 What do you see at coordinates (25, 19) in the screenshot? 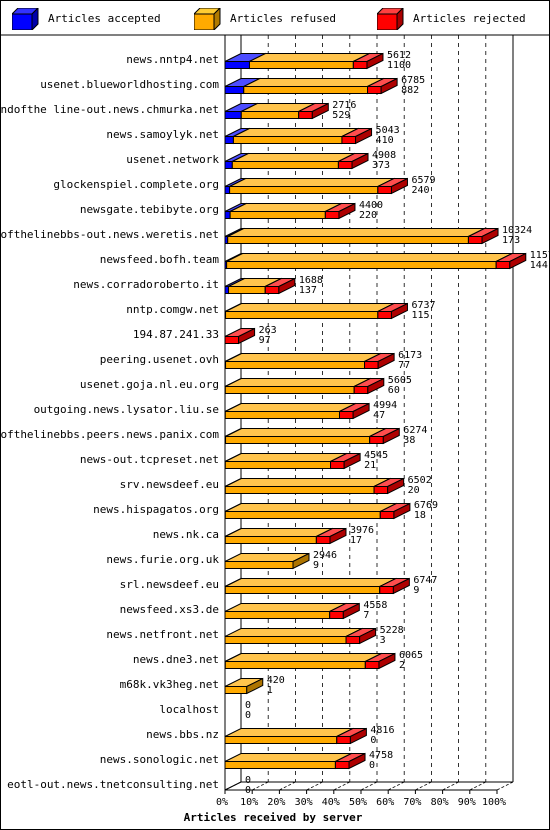
I see `legend-swatch-accepted` at bounding box center [25, 19].